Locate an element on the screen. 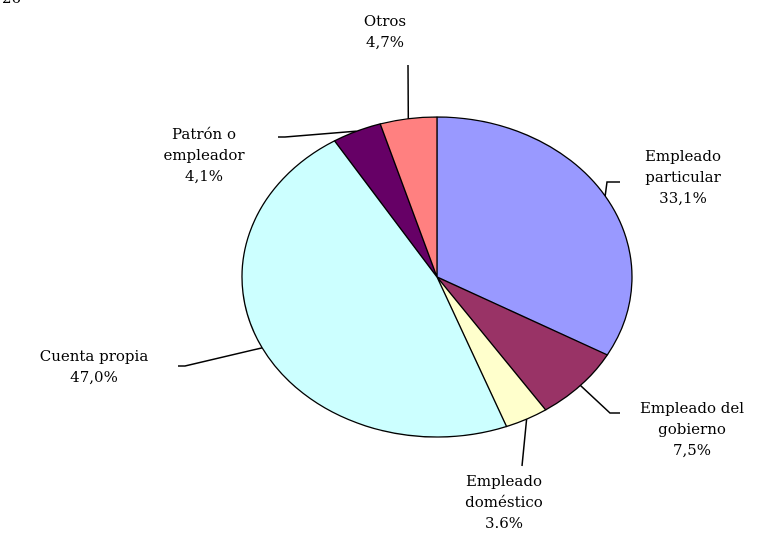  slice-value: 4,1% is located at coordinates (204, 176).